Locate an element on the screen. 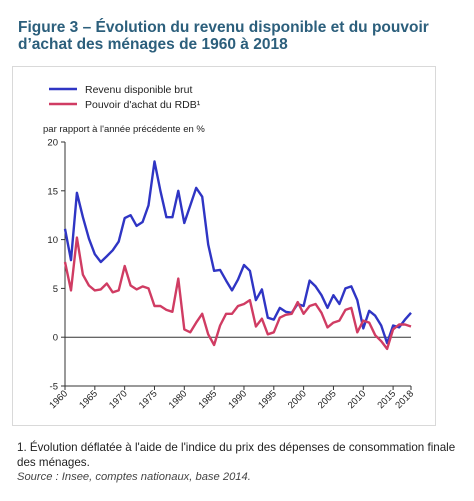 The height and width of the screenshot is (501, 474). x-tick-label: 2000 is located at coordinates (297, 399).